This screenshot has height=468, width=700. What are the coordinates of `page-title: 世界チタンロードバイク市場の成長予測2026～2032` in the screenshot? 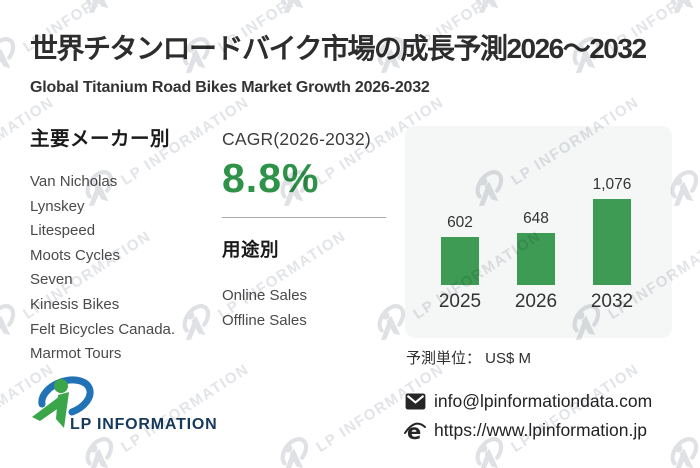 It's located at (338, 48).